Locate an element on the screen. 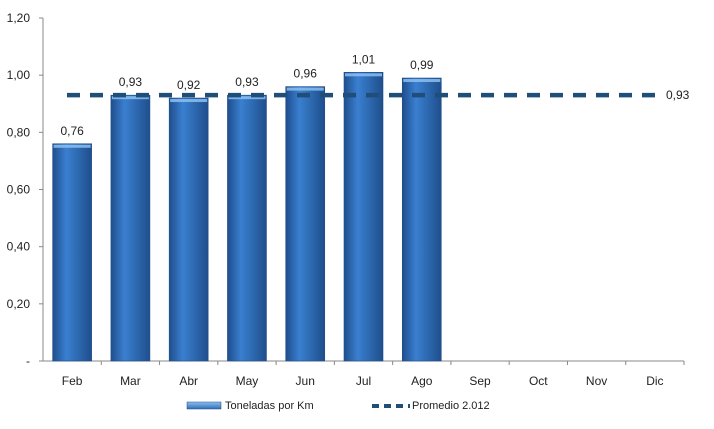 This screenshot has width=714, height=429. bar-data-label: 1,01 is located at coordinates (364, 59).